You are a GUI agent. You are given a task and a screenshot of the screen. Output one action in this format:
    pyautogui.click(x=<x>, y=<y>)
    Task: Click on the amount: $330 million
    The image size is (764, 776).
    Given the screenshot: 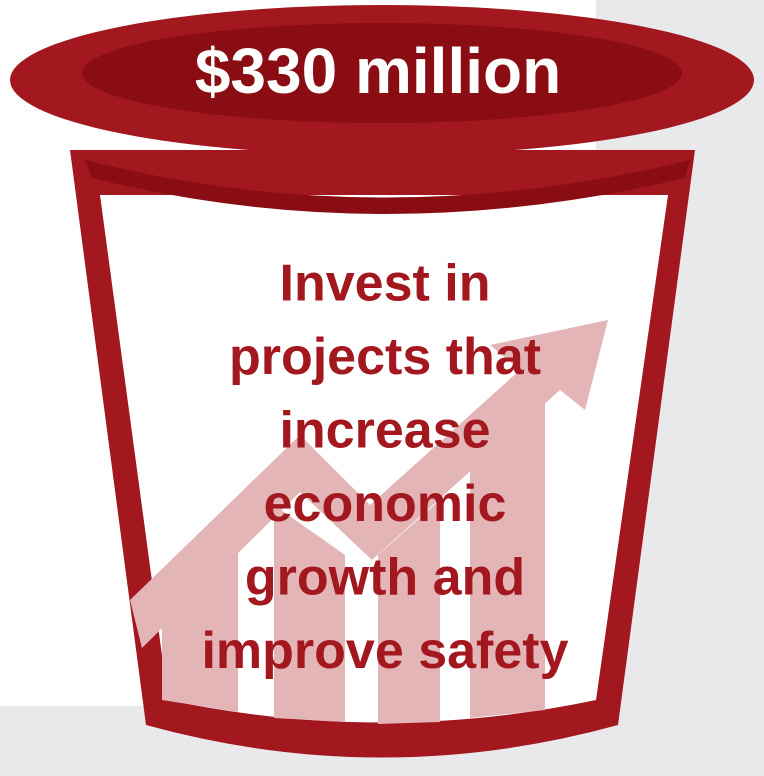 What is the action you would take?
    pyautogui.click(x=378, y=71)
    